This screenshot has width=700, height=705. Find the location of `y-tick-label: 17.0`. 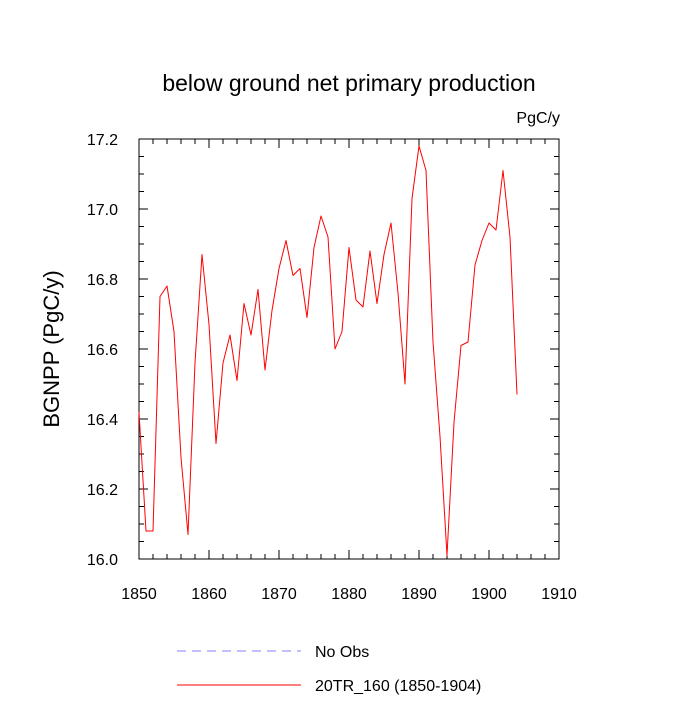

y-tick-label: 17.0 is located at coordinates (102, 210).